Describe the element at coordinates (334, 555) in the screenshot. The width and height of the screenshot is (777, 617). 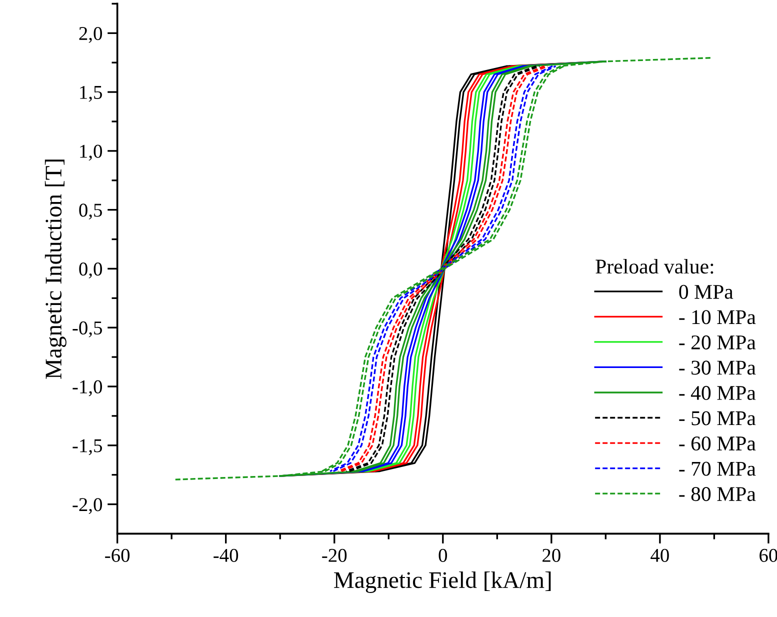
I see `x-tick-label: -20` at that location.